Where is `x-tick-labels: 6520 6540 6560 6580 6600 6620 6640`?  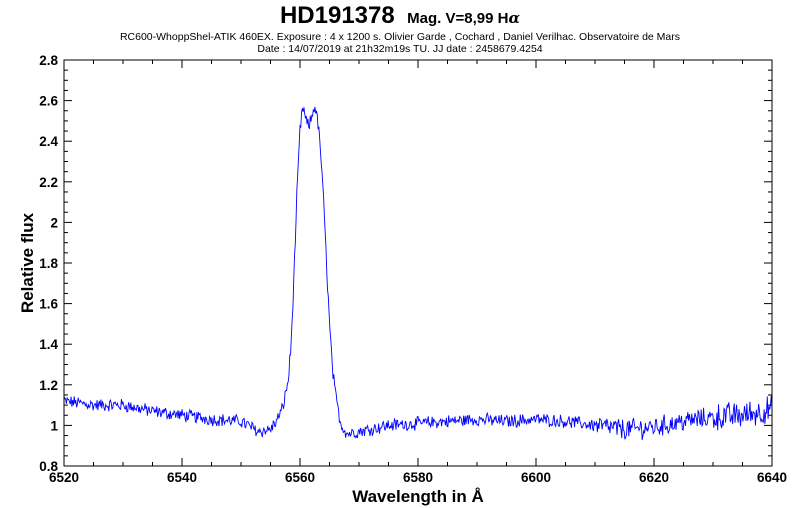 x-tick-labels: 6520 6540 6560 6580 6600 6620 6640 is located at coordinates (418, 477).